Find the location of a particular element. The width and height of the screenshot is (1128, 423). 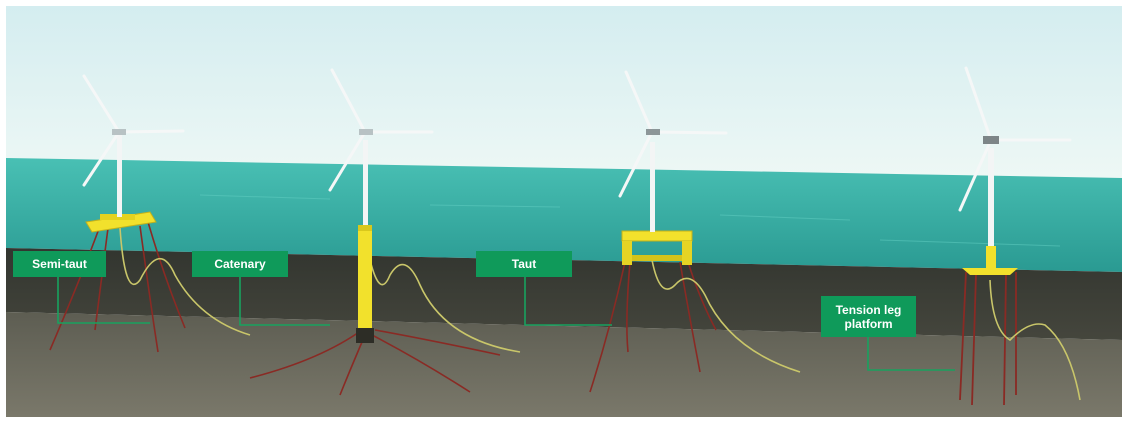

wave-lines is located at coordinates (630, 220).